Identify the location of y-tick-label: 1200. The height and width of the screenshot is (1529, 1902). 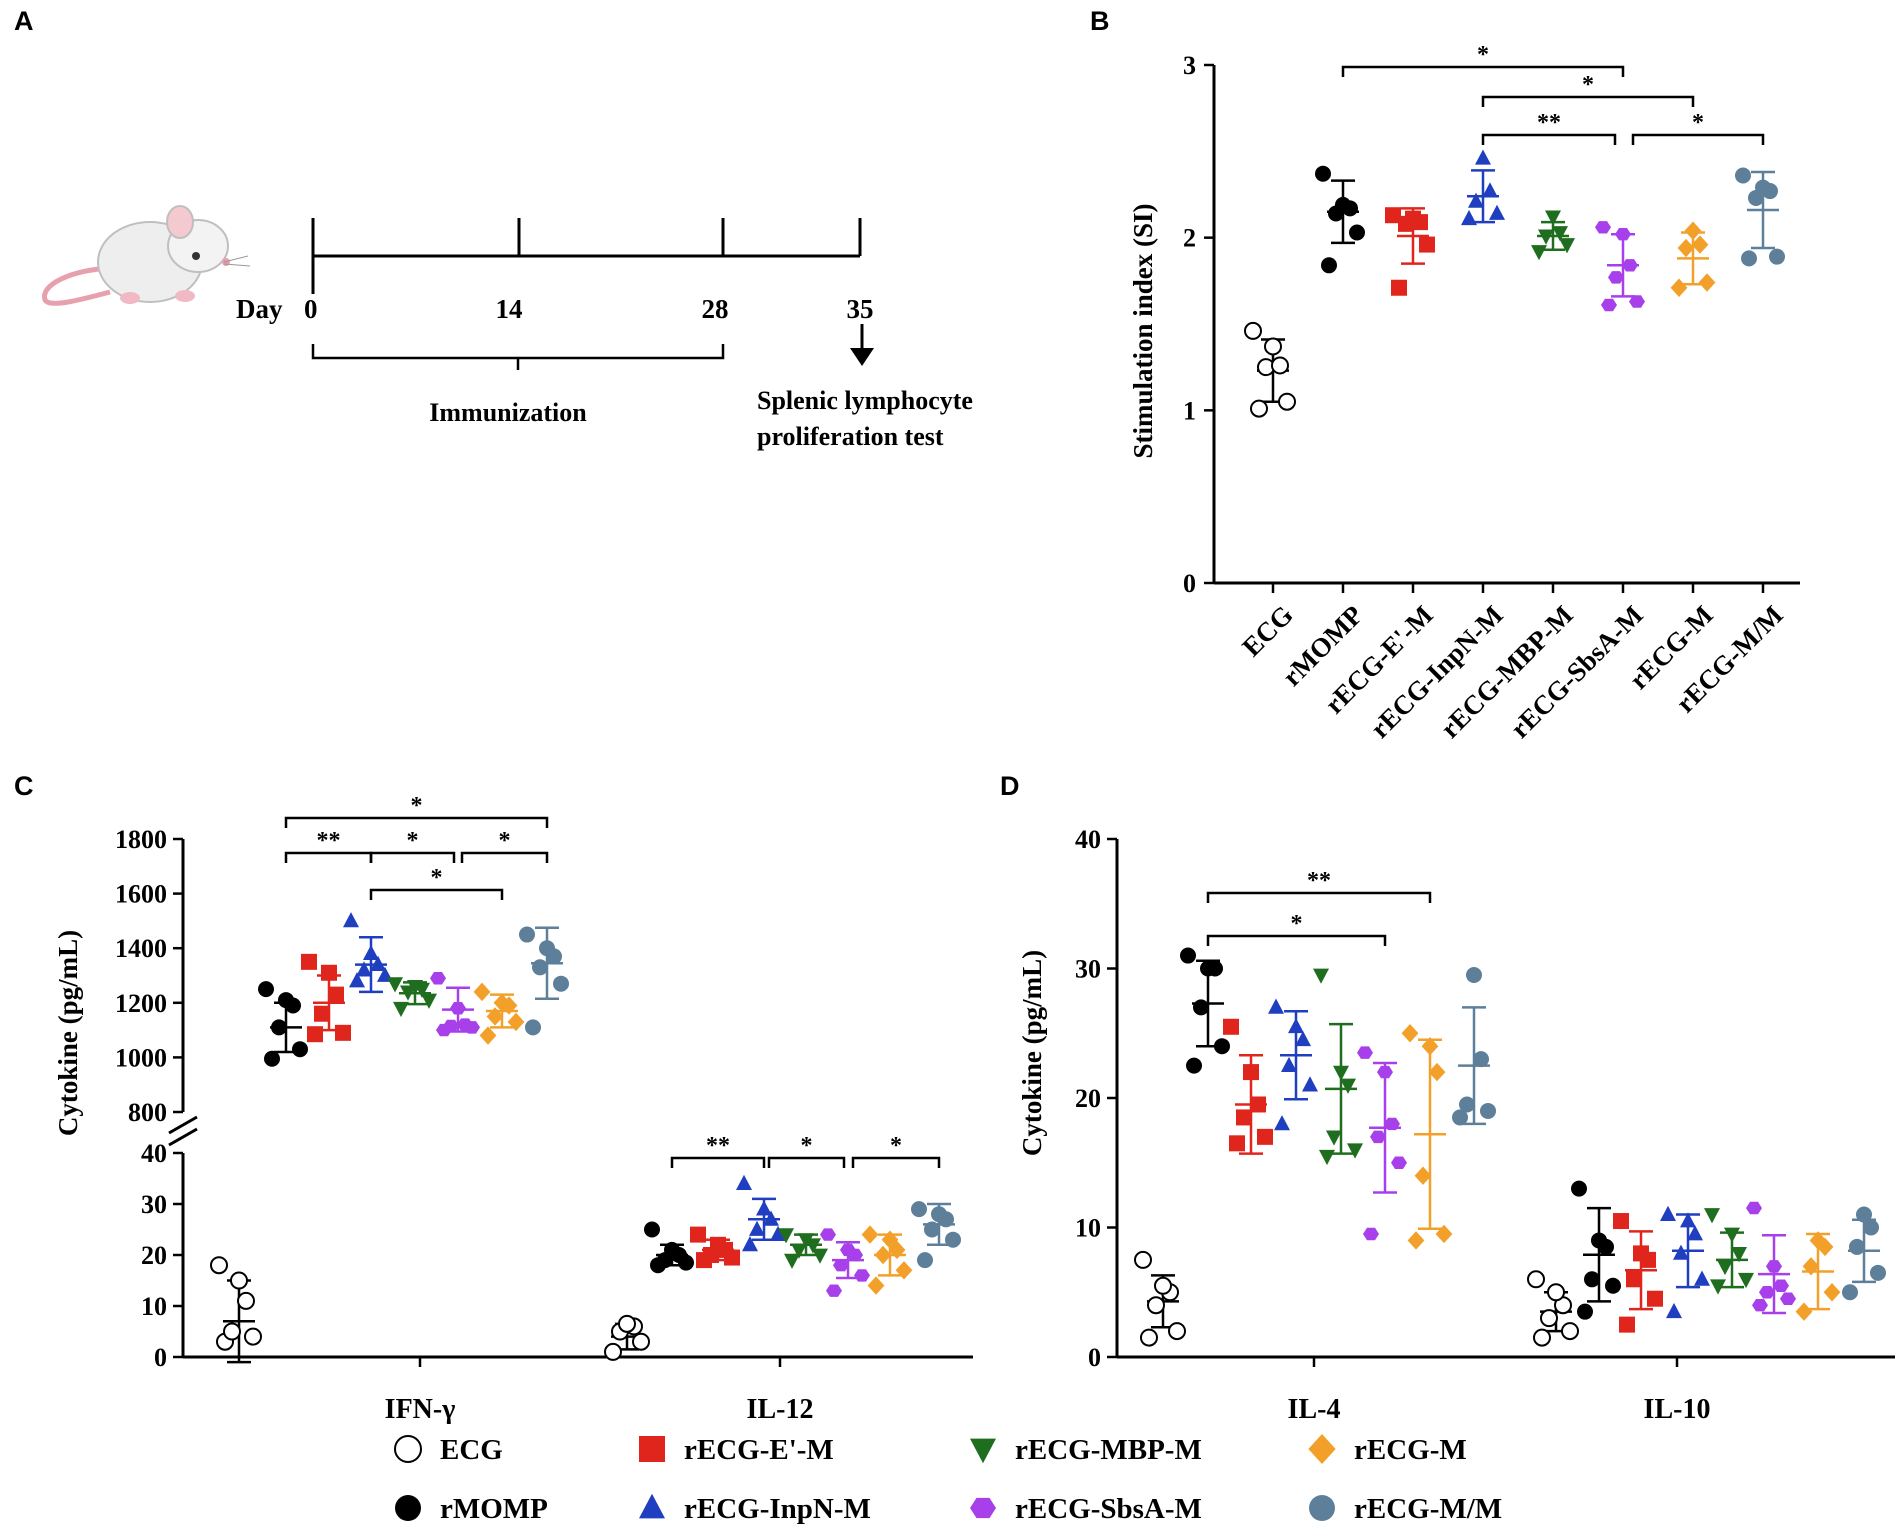
(141, 1003).